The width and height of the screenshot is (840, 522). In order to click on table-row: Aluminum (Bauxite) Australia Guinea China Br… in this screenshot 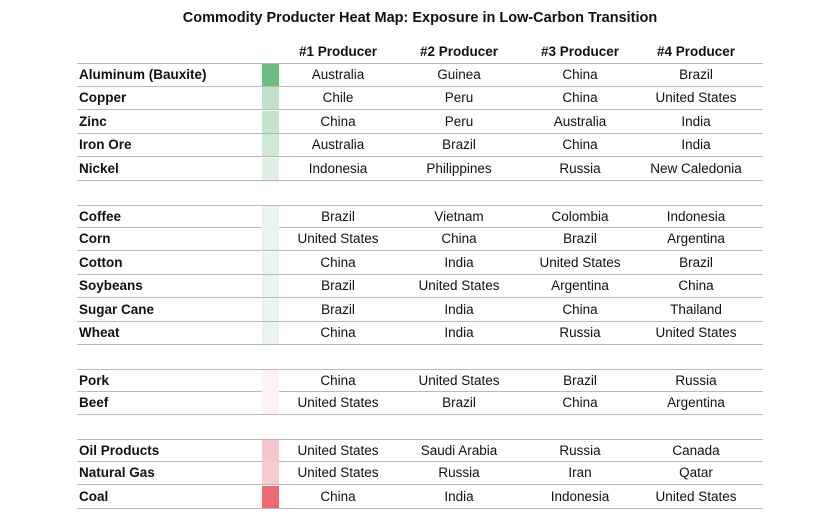, I will do `click(420, 75)`.